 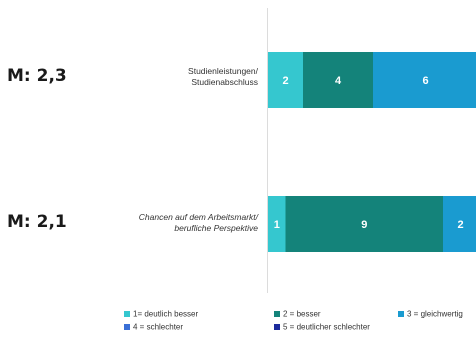 I want to click on bar-value-label-0-2: 6, so click(x=425, y=81).